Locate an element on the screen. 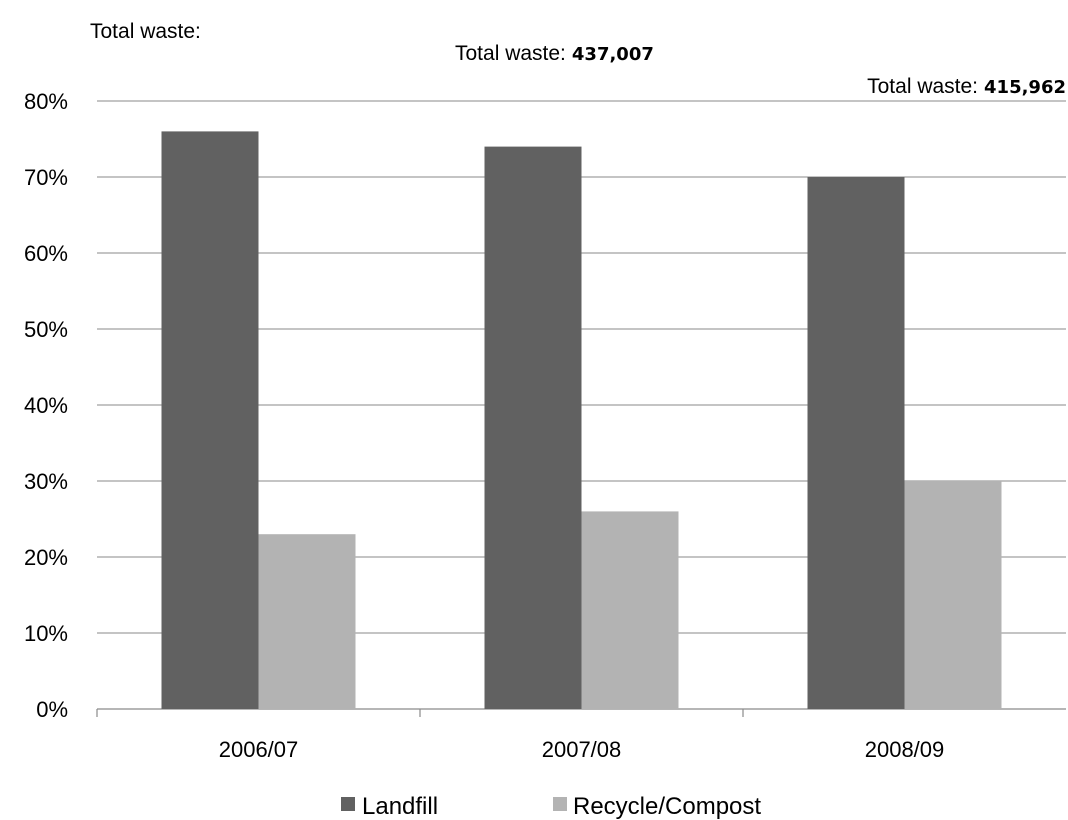  x-category-label: 2007/08 is located at coordinates (582, 749).